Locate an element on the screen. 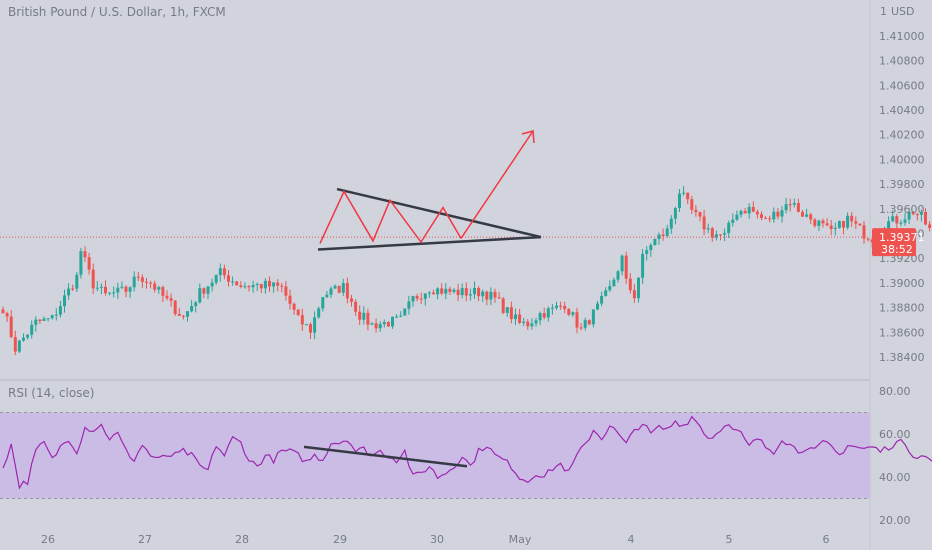  projection-arrow is located at coordinates (497, 184).